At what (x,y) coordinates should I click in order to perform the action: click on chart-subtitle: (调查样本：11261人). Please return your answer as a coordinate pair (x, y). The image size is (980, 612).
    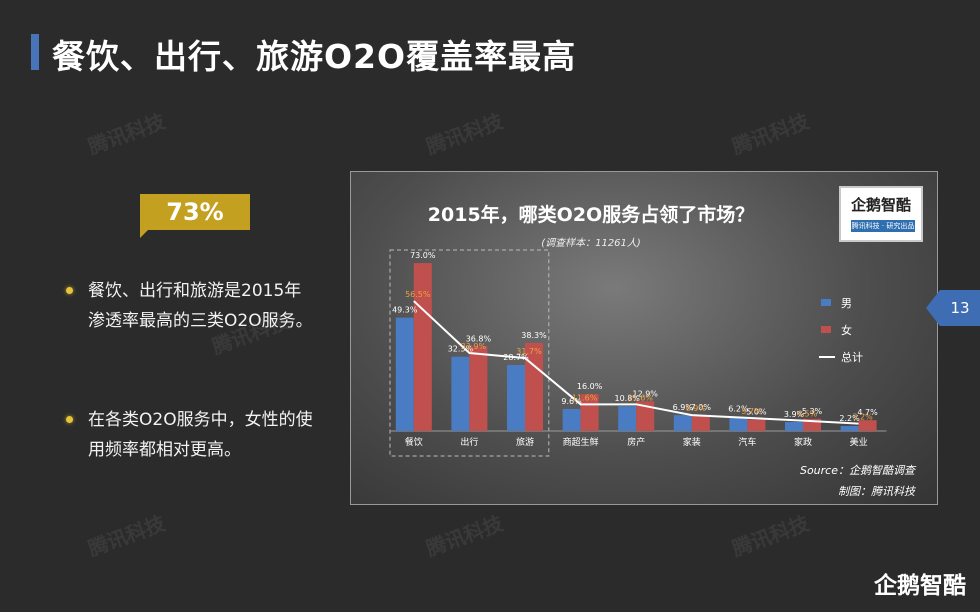
    Looking at the image, I should click on (591, 243).